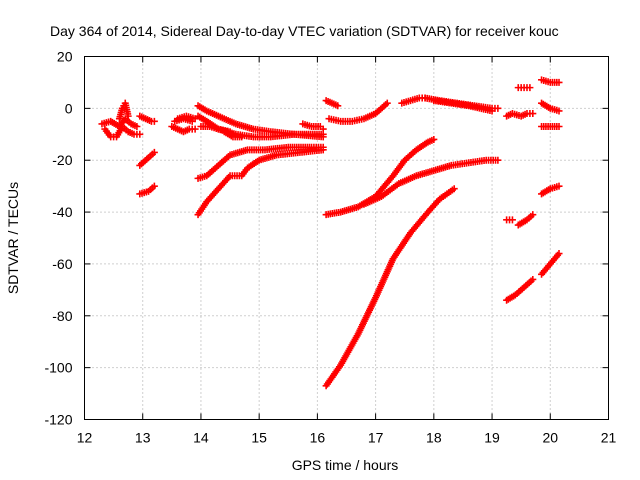  Describe the element at coordinates (259, 438) in the screenshot. I see `x-tick-label: 15` at that location.